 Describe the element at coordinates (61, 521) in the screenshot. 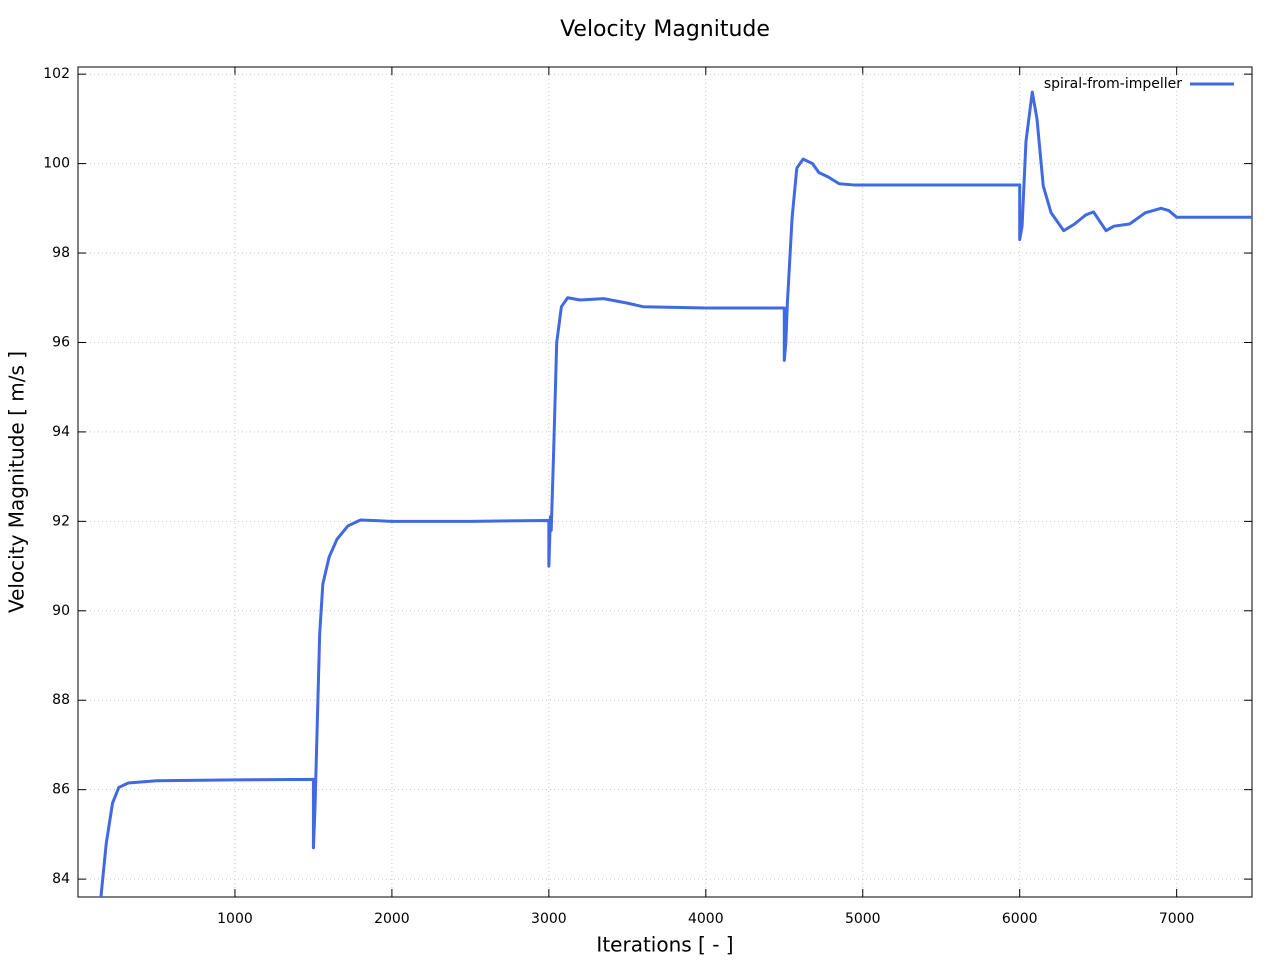

I see `y-tick-label: 92` at that location.